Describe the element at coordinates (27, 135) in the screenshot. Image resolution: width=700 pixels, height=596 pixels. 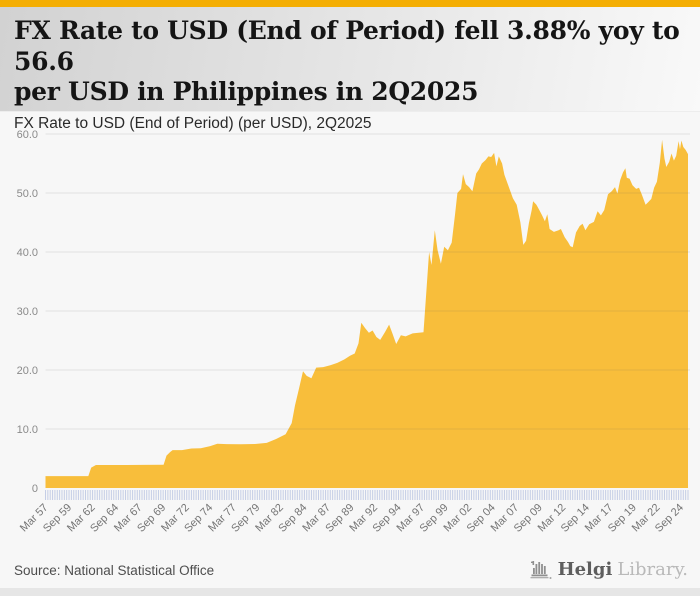
I see `svg-text: 60.0` at that location.